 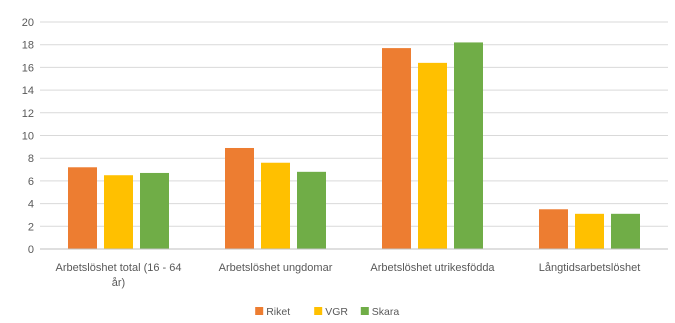 I want to click on x-tick-label-line: år), so click(x=118, y=283).